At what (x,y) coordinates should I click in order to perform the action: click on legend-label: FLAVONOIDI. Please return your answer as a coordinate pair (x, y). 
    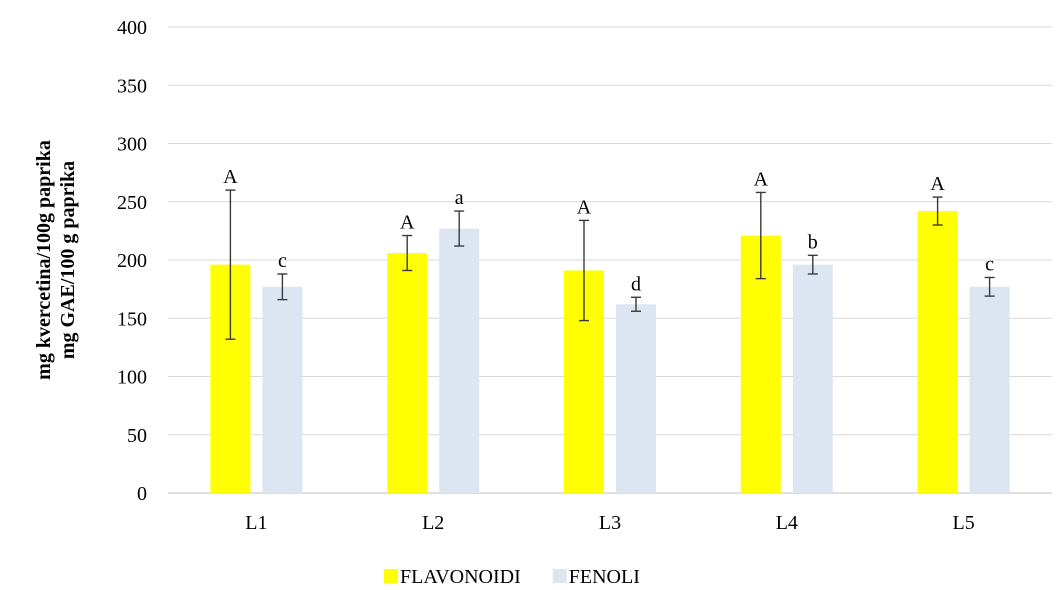
    Looking at the image, I should click on (460, 577).